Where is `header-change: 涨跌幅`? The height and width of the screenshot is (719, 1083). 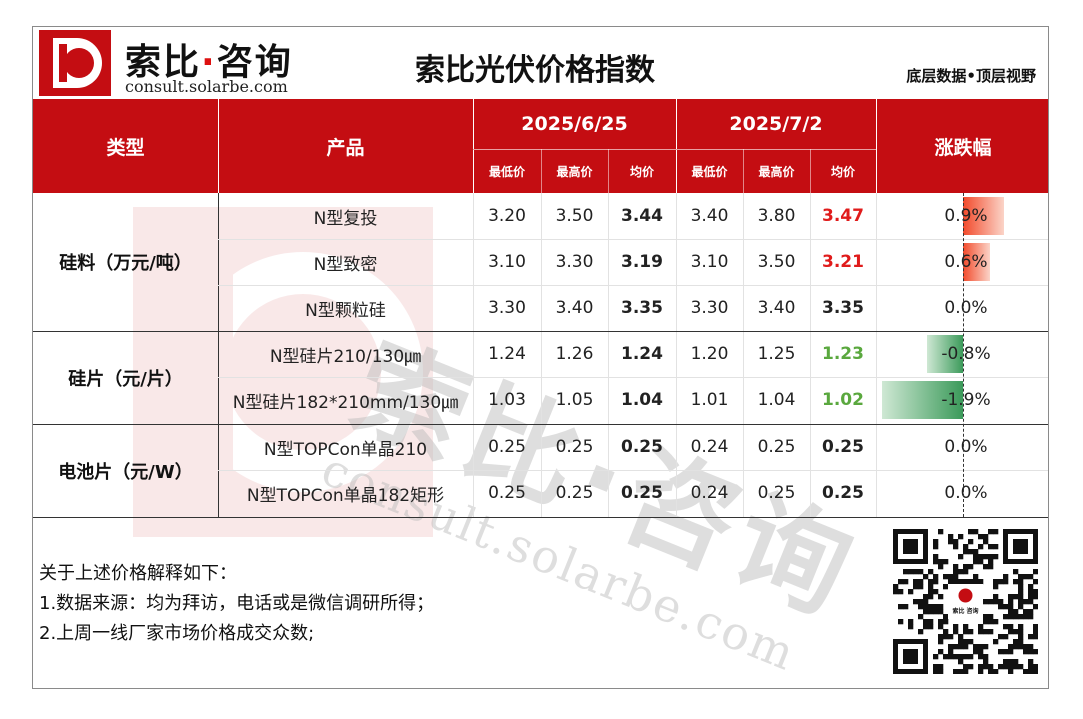
header-change: 涨跌幅 is located at coordinates (962, 146).